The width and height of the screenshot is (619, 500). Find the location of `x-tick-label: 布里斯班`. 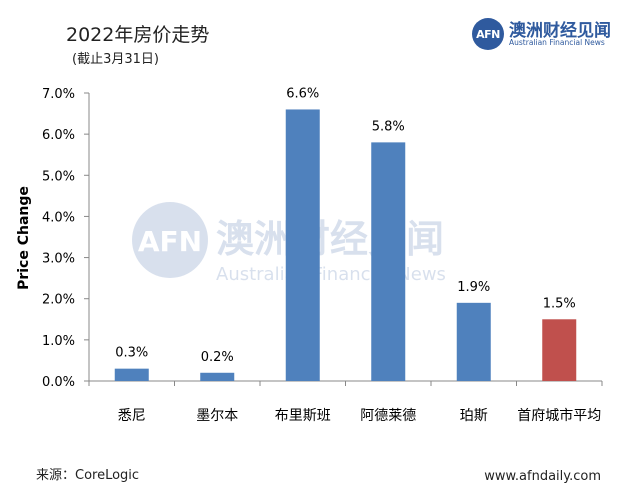

x-tick-label: 布里斯班 is located at coordinates (303, 416).